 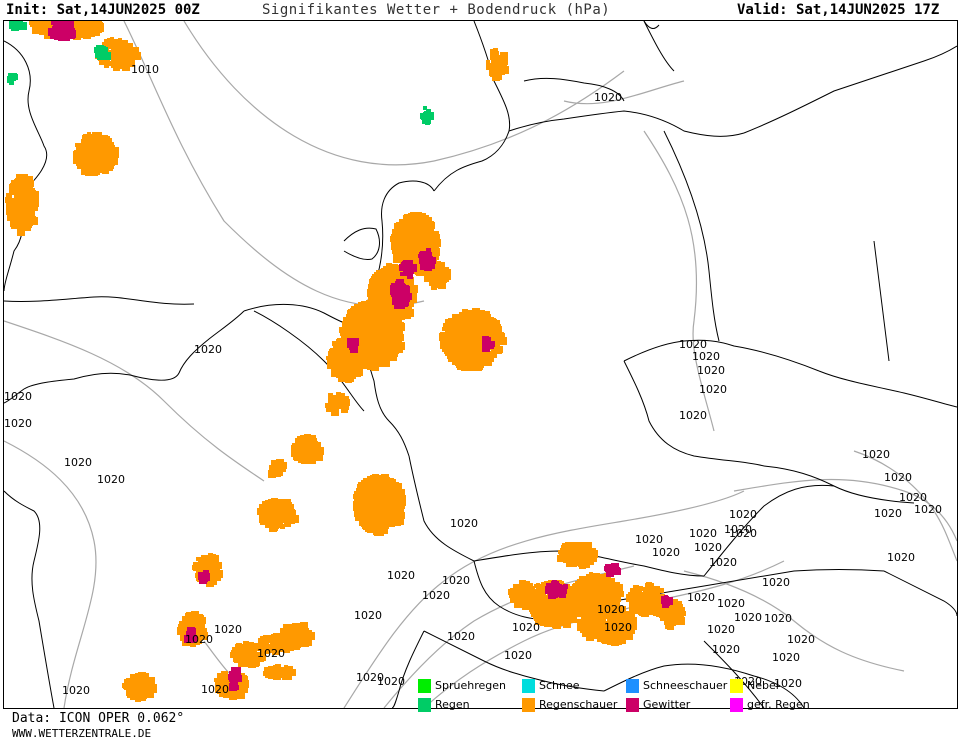 I want to click on init-time: Init: Sat,14JUN2025 00Z, so click(x=103, y=10).